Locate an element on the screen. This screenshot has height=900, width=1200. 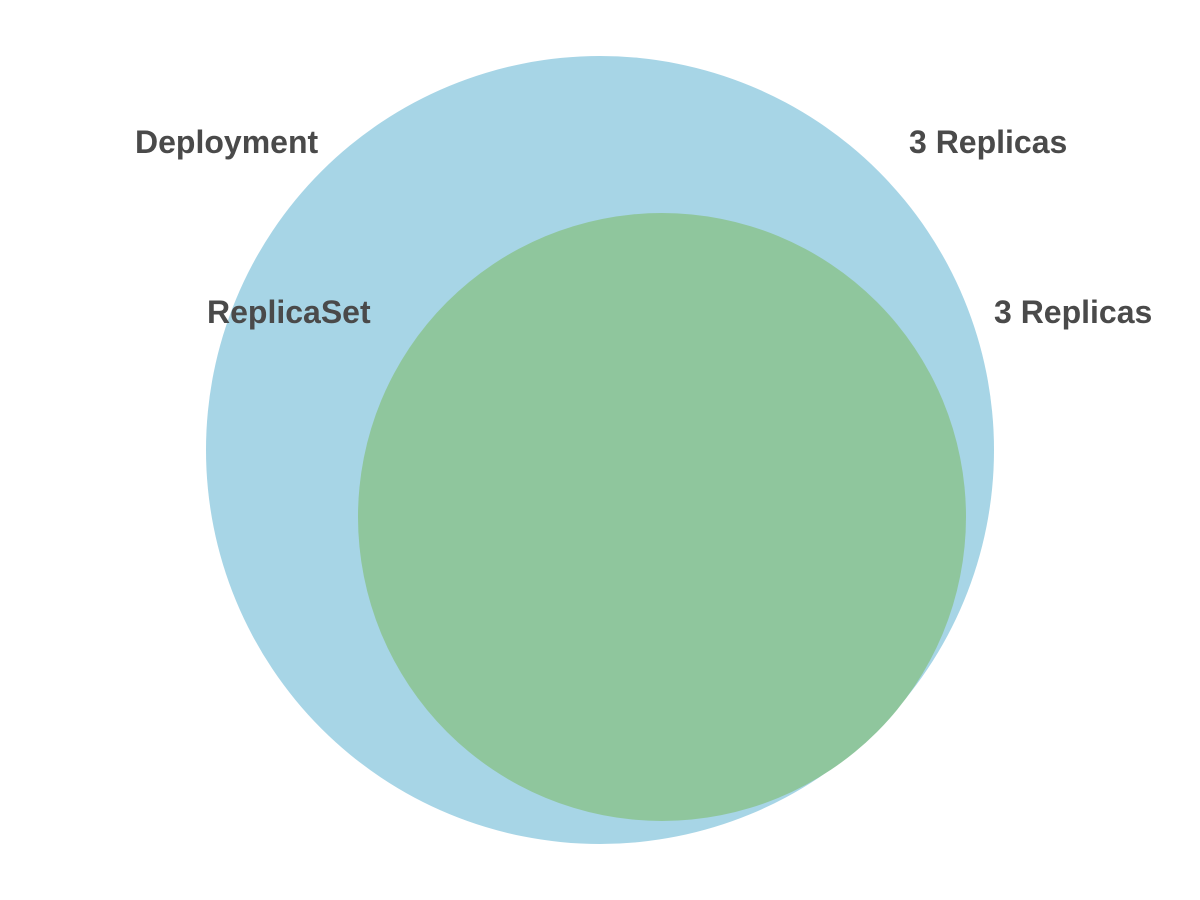
replicaset-replicas-label: 3 Replicas is located at coordinates (1073, 312).